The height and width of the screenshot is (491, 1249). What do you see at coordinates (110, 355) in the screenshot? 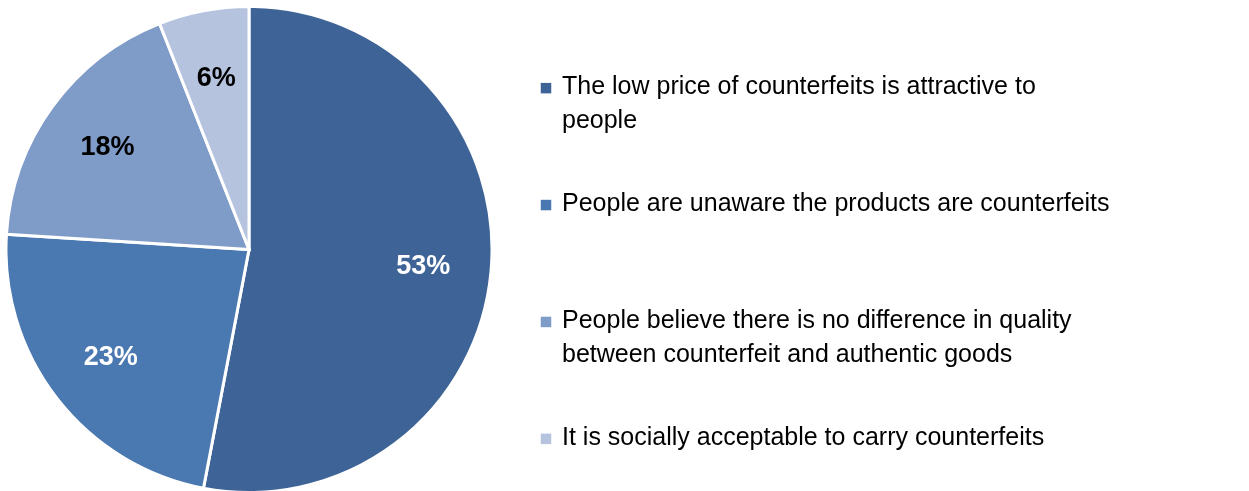
I see `data-label: 23%` at bounding box center [110, 355].